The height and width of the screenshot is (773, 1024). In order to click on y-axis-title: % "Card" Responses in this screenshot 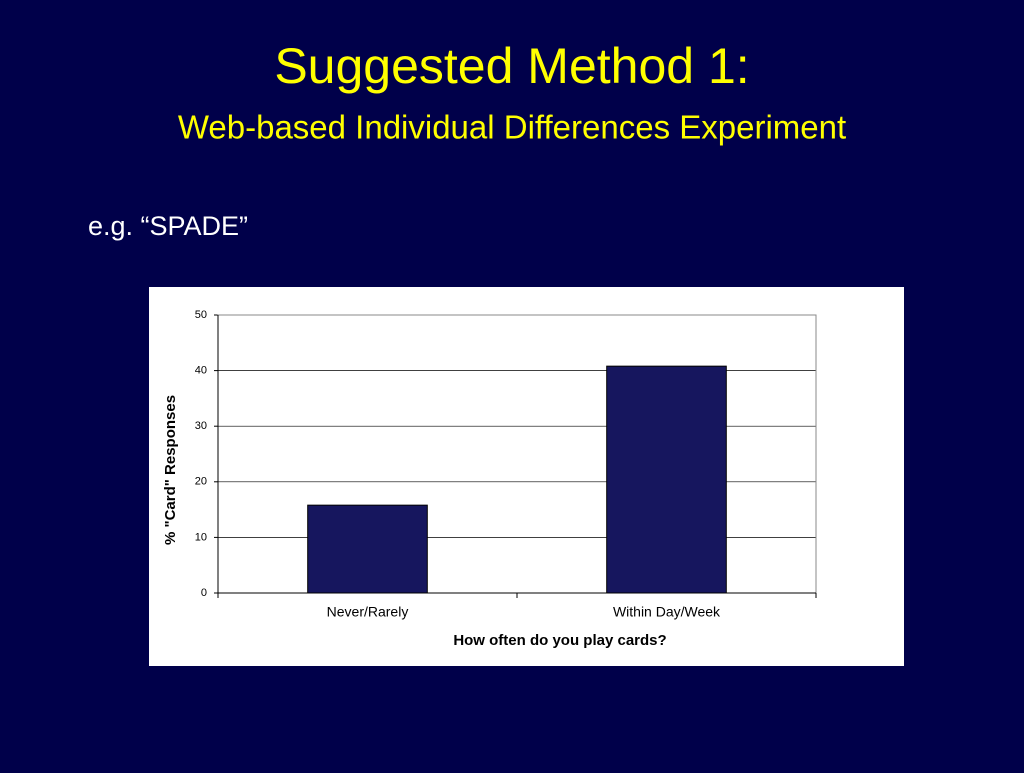, I will do `click(170, 470)`.